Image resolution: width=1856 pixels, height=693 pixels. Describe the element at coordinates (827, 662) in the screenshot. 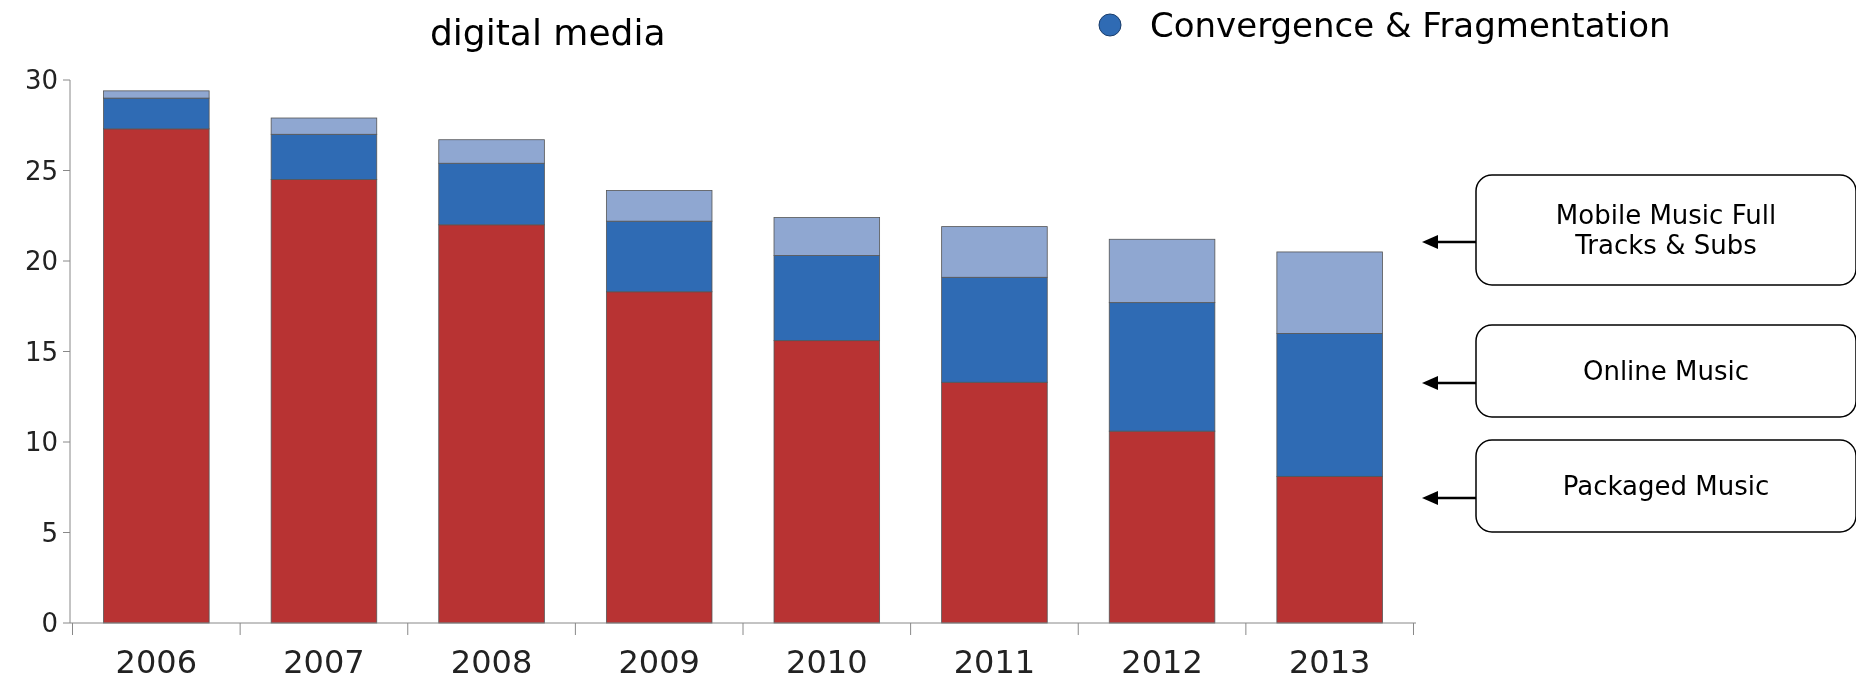

I see `x-tick-label: 2010` at that location.